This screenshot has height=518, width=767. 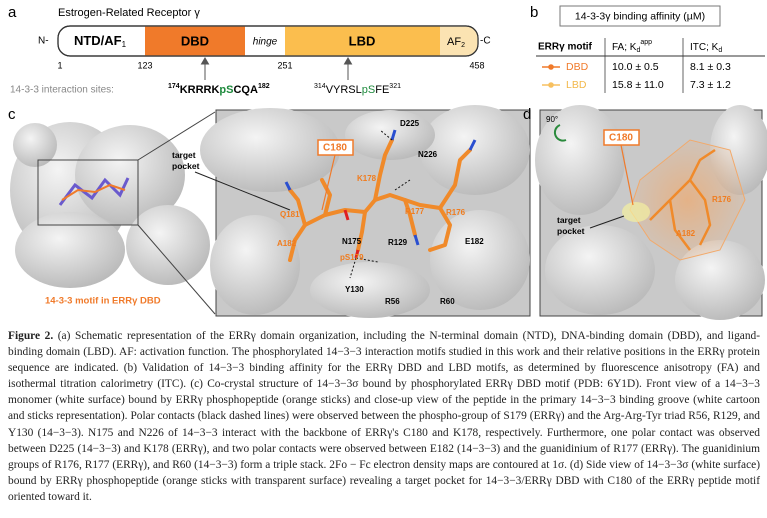 I want to click on nitrogen-atoms, so click(x=380, y=187).